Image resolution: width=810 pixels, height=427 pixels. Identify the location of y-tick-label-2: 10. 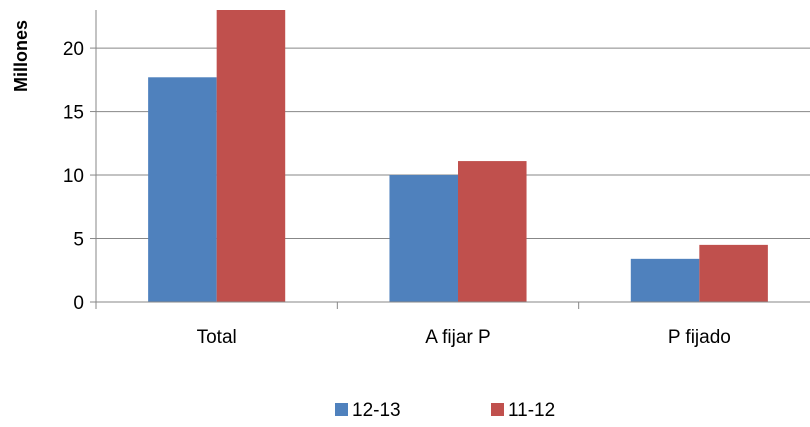
(73, 176).